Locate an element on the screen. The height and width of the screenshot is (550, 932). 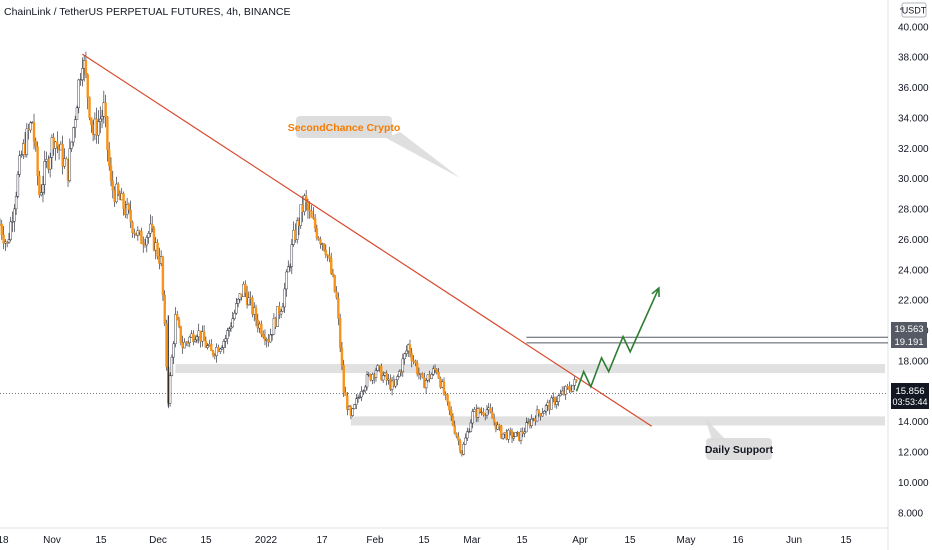
level-label-1: 19.563 is located at coordinates (909, 328).